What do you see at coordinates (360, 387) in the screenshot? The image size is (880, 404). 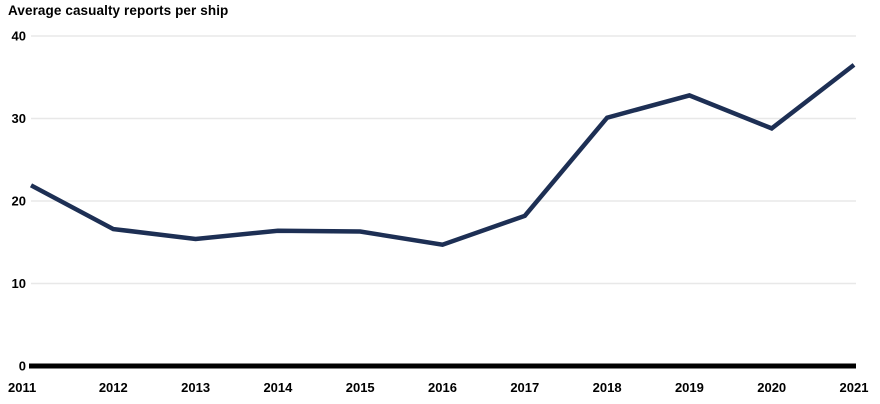 I see `x-tick-label-2015: 2015` at bounding box center [360, 387].